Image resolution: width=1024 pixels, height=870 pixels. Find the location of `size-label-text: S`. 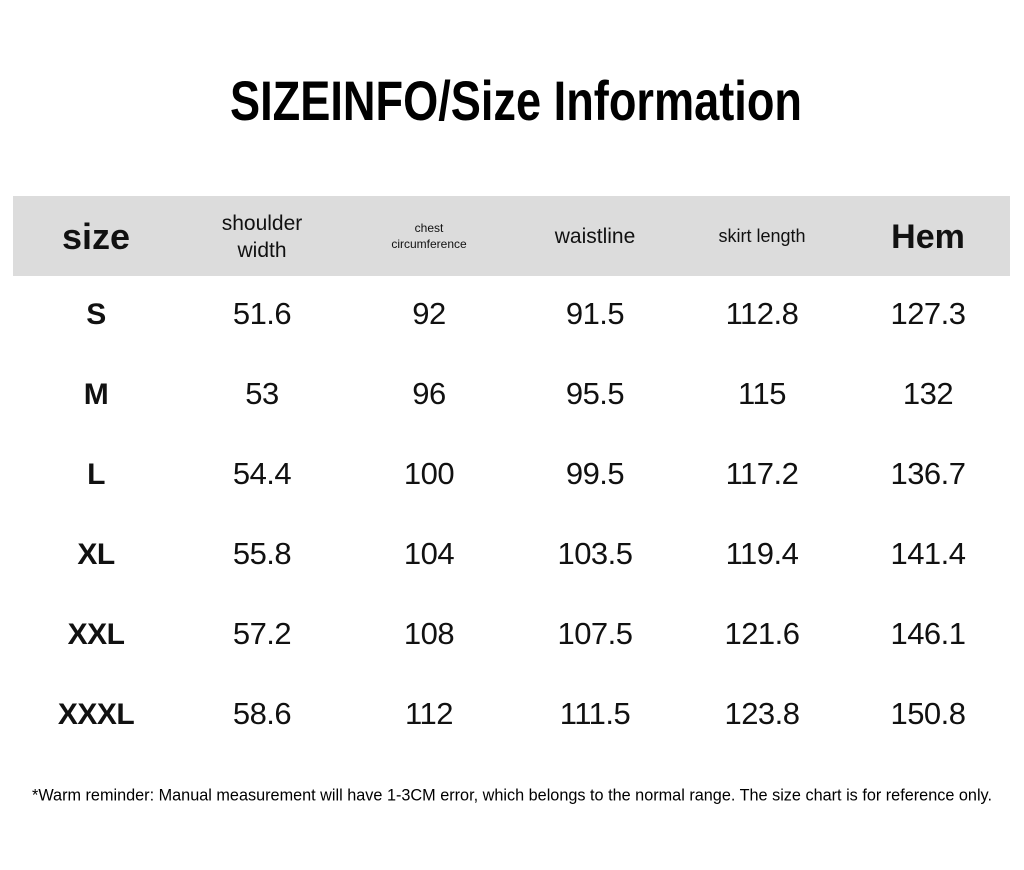

size-label-text: S is located at coordinates (96, 314).